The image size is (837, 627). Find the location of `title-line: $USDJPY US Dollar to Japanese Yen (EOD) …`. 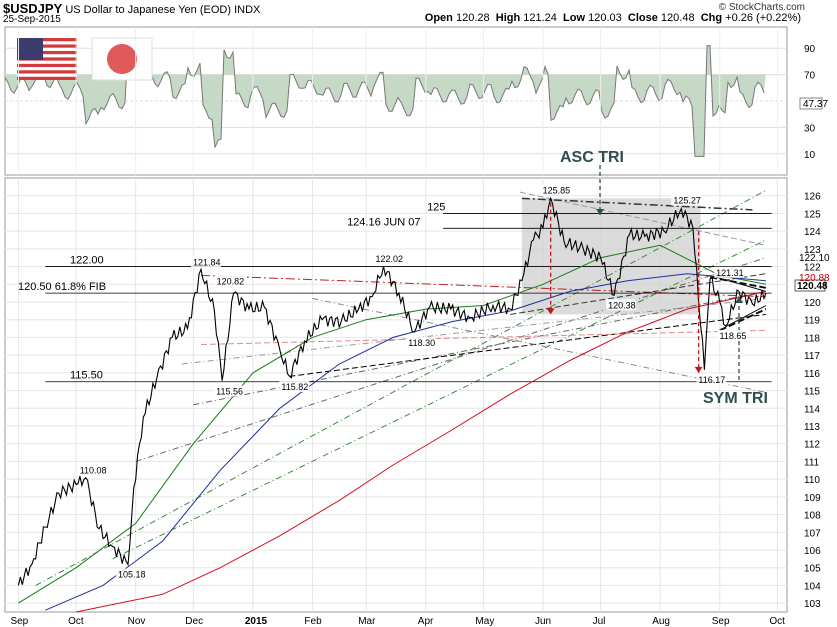

title-line: $USDJPY US Dollar to Japanese Yen (EOD) … is located at coordinates (131, 8).